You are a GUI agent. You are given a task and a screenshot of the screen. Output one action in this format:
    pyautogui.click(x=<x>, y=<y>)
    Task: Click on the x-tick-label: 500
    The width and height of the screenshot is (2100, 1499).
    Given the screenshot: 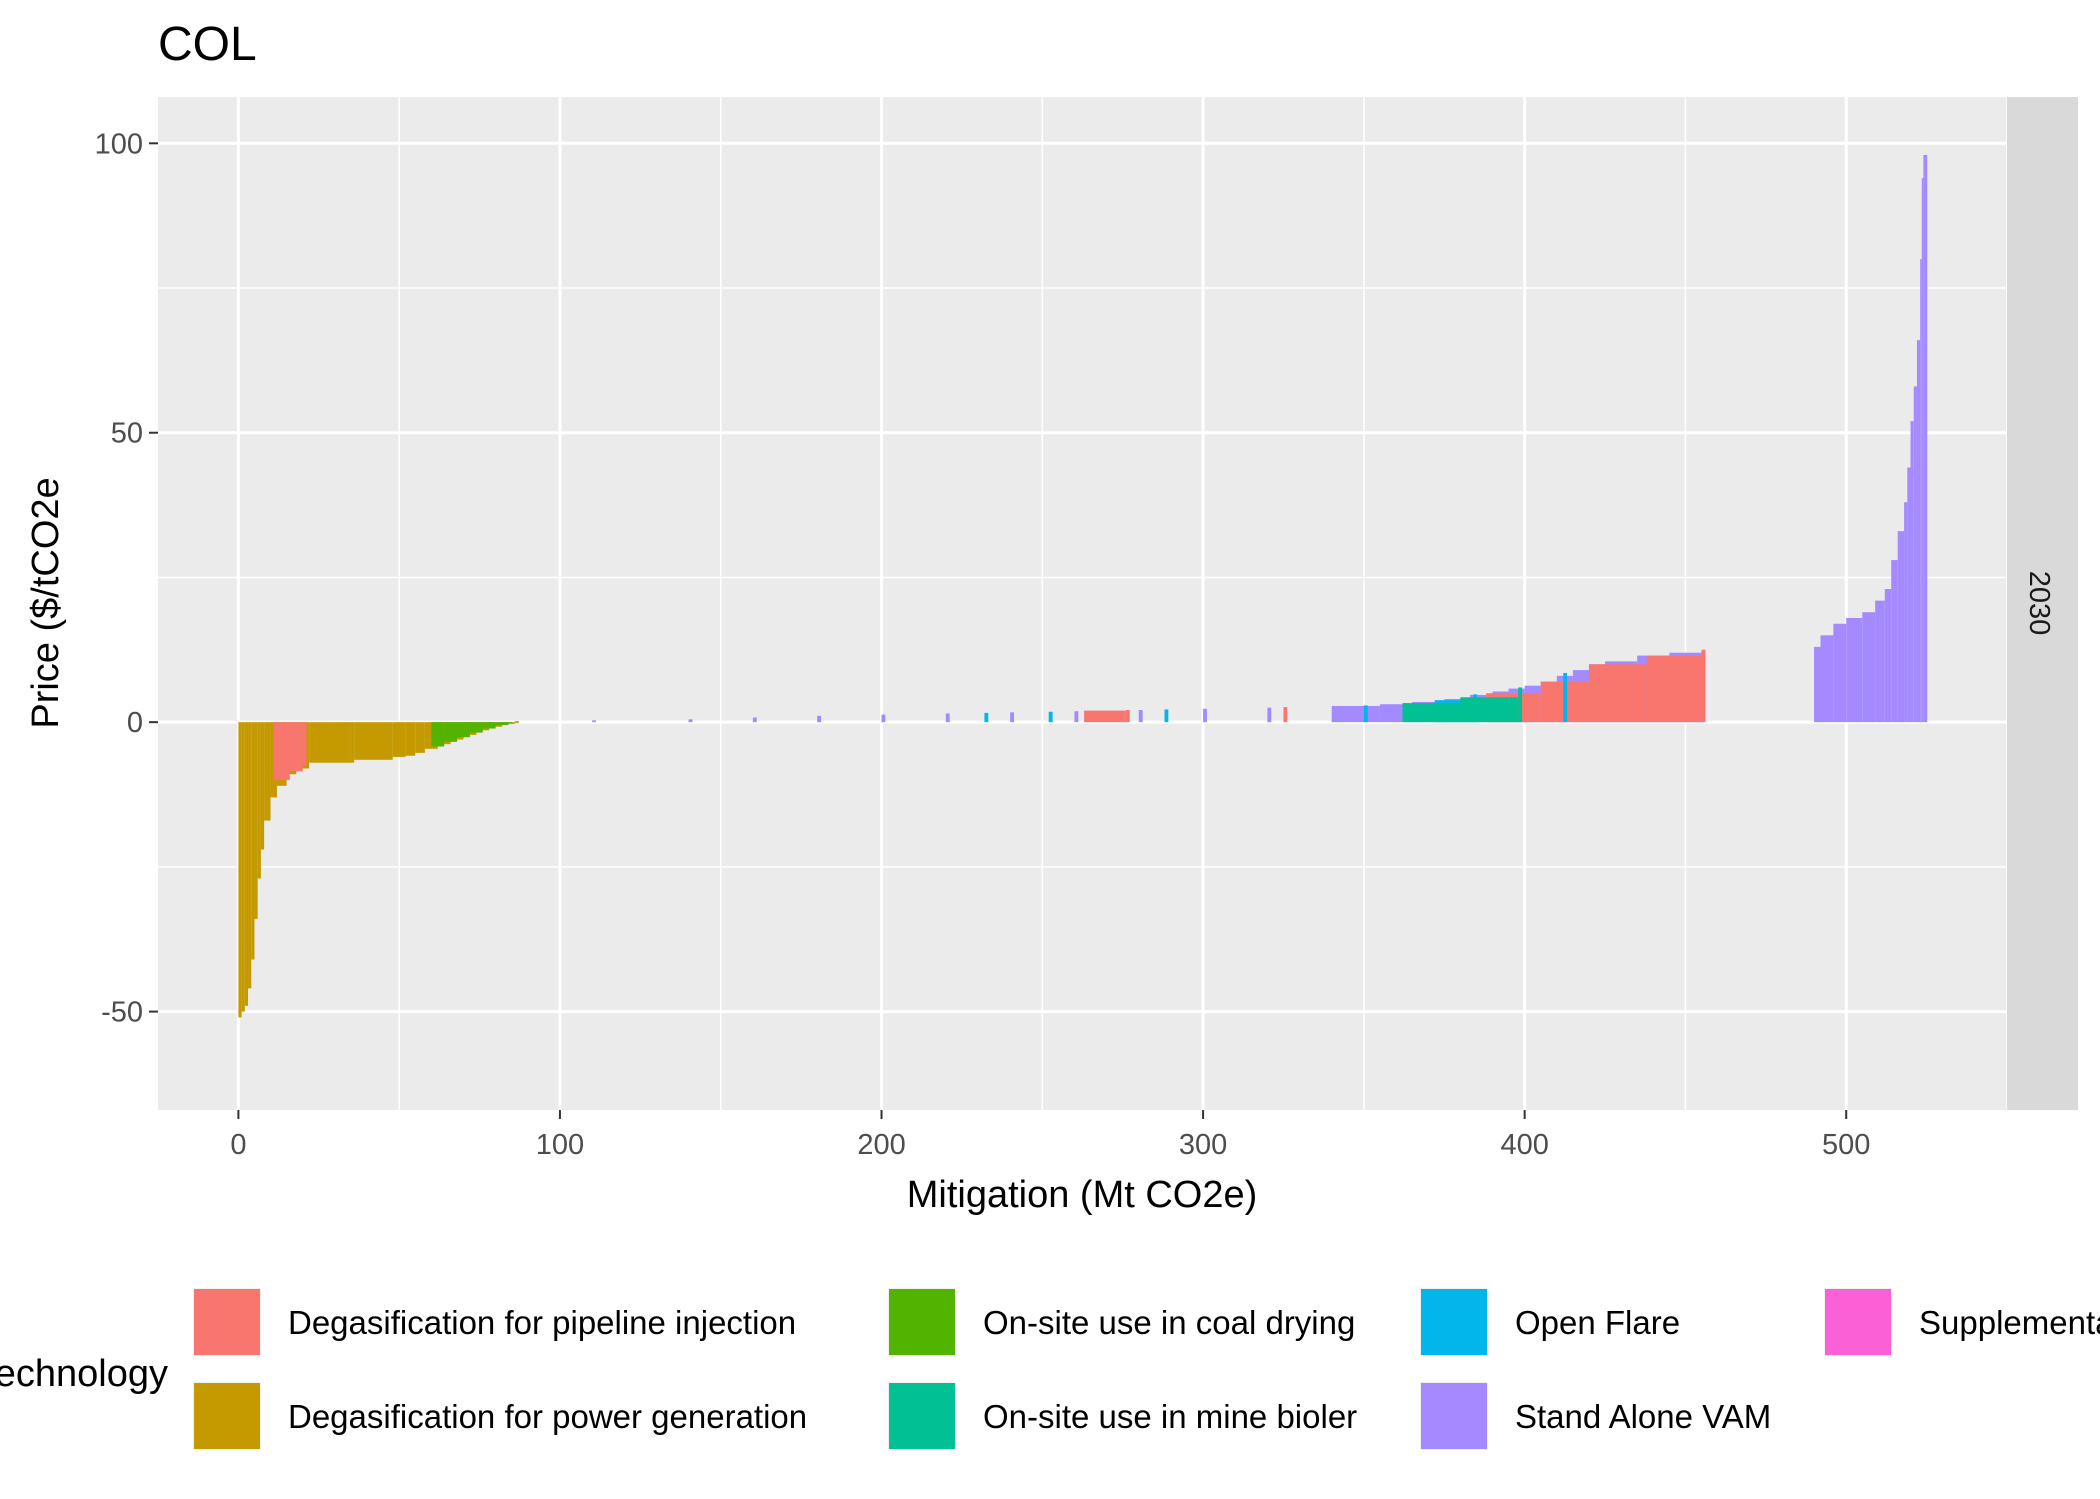 What is the action you would take?
    pyautogui.click(x=1846, y=1145)
    